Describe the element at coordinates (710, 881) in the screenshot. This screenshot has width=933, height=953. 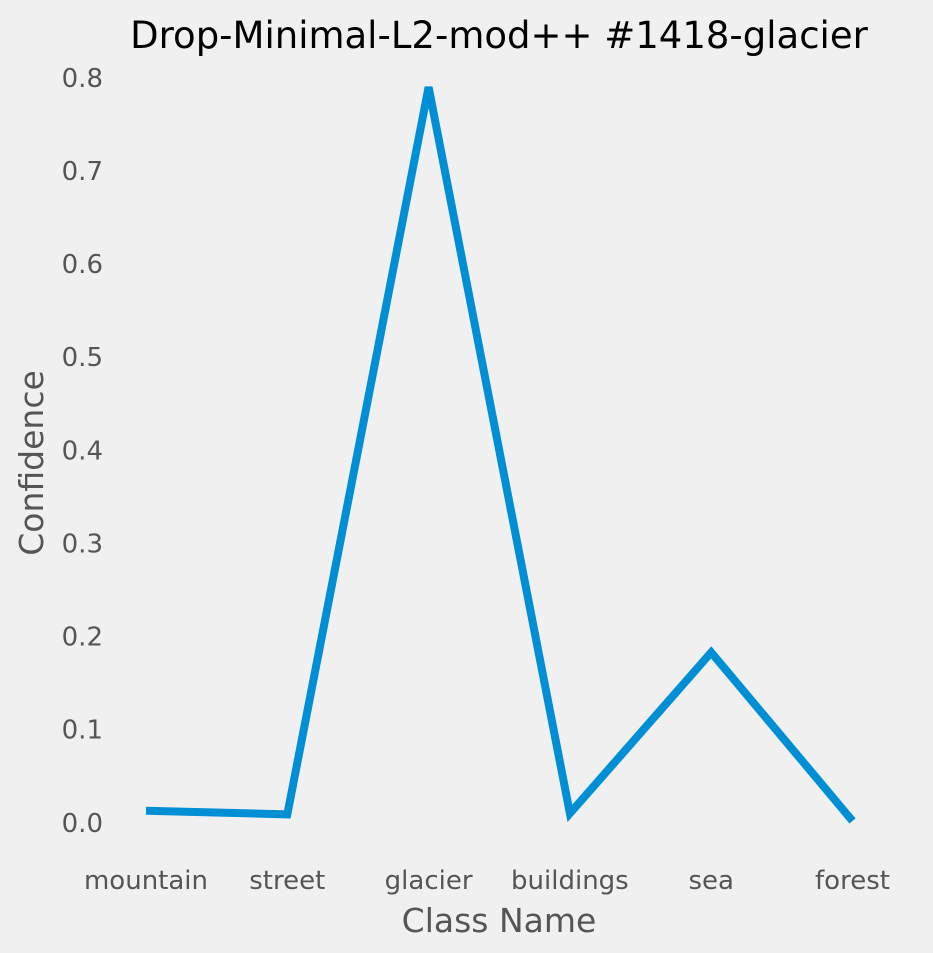
I see `x-tick-label: sea` at that location.